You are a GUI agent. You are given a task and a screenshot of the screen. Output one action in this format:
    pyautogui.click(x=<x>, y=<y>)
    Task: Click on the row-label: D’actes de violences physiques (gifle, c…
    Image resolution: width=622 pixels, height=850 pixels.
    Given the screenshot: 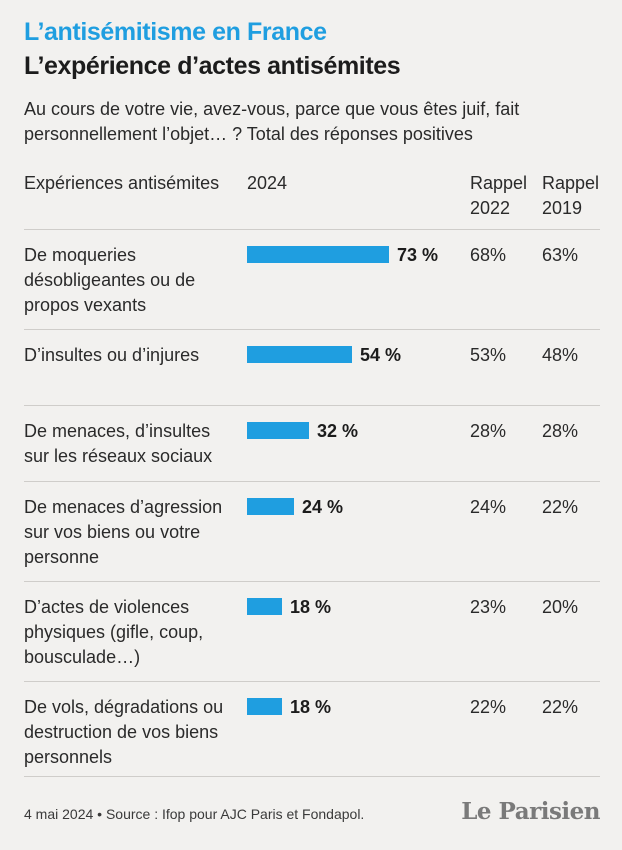 What is the action you would take?
    pyautogui.click(x=114, y=632)
    